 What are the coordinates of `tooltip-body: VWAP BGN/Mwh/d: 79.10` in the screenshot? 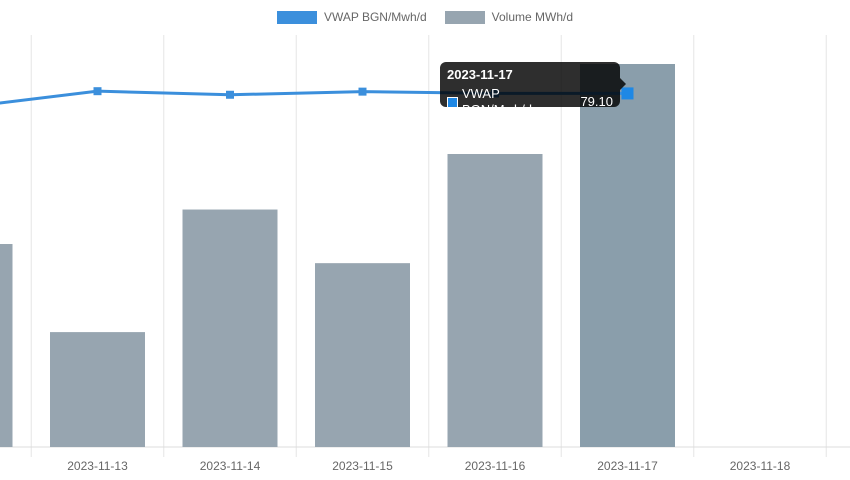 It's located at (530, 102).